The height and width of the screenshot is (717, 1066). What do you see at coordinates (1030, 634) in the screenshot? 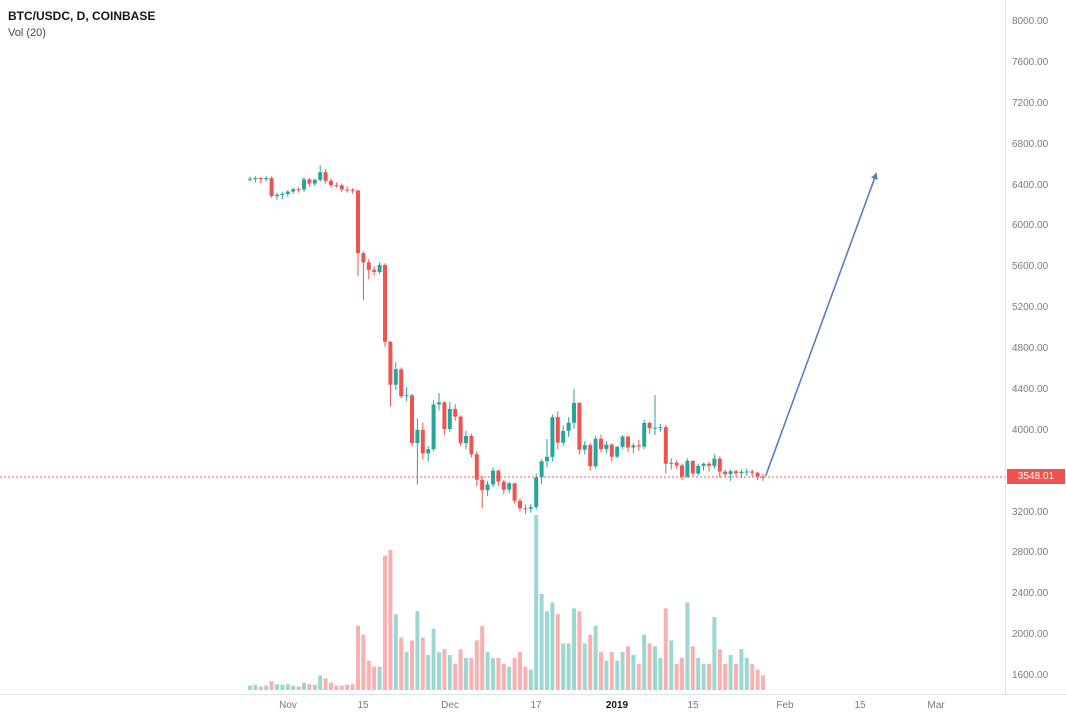
I see `price-tick-label: 2000.00` at bounding box center [1030, 634].